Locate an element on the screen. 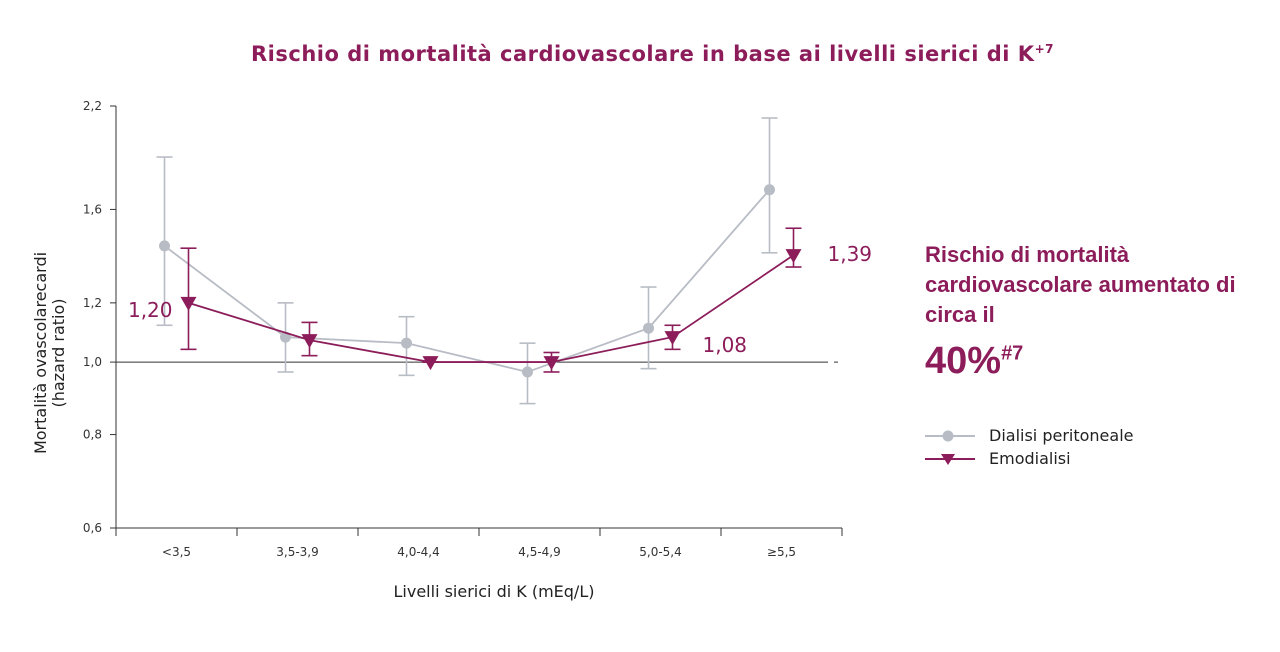 The width and height of the screenshot is (1280, 652). callout-value-superscript: #7 is located at coordinates (1012, 353).